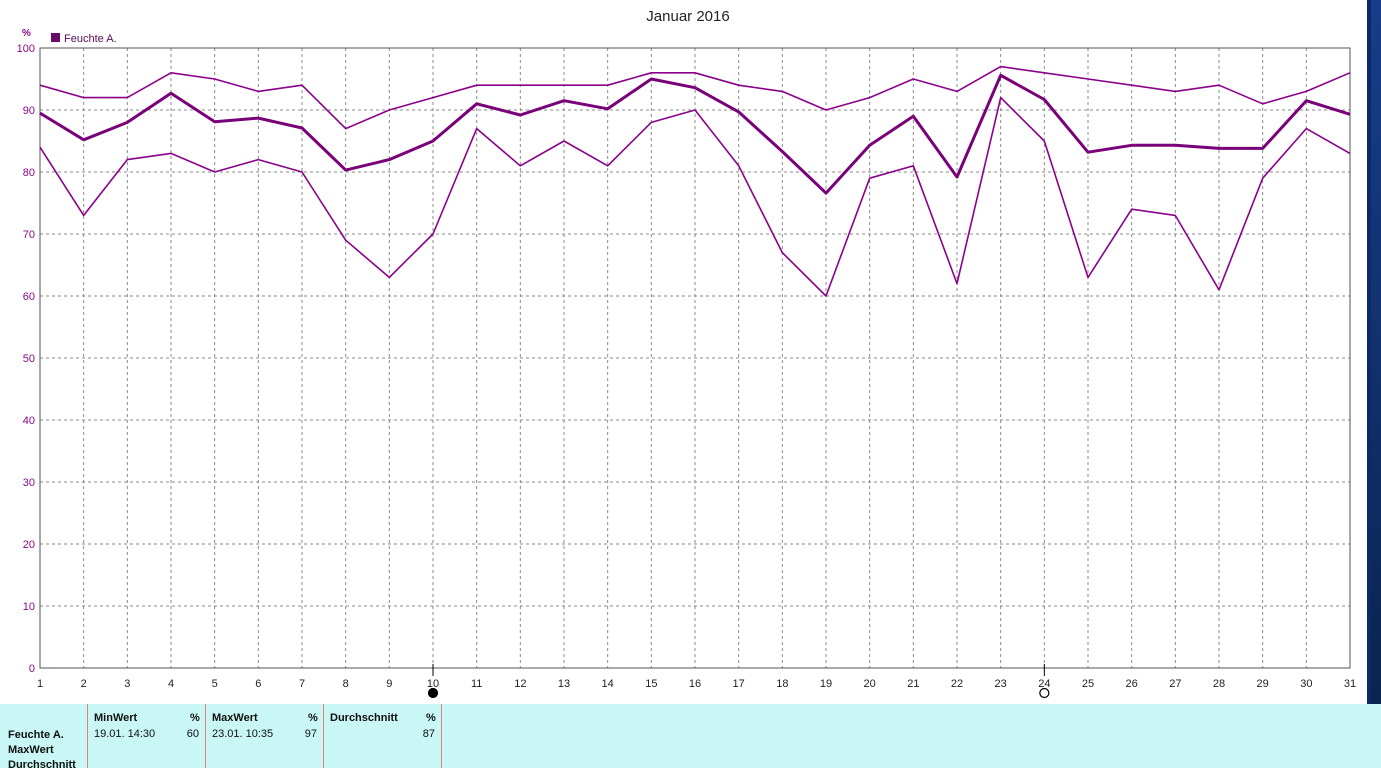  What do you see at coordinates (476, 684) in the screenshot?
I see `x-tick-label-11: 11` at bounding box center [476, 684].